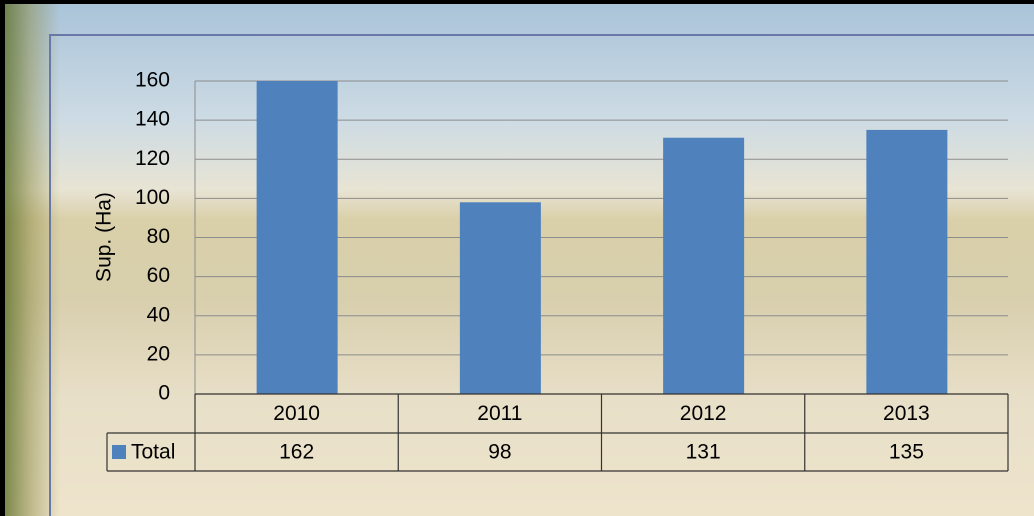  I want to click on table-value: 135, so click(906, 452).